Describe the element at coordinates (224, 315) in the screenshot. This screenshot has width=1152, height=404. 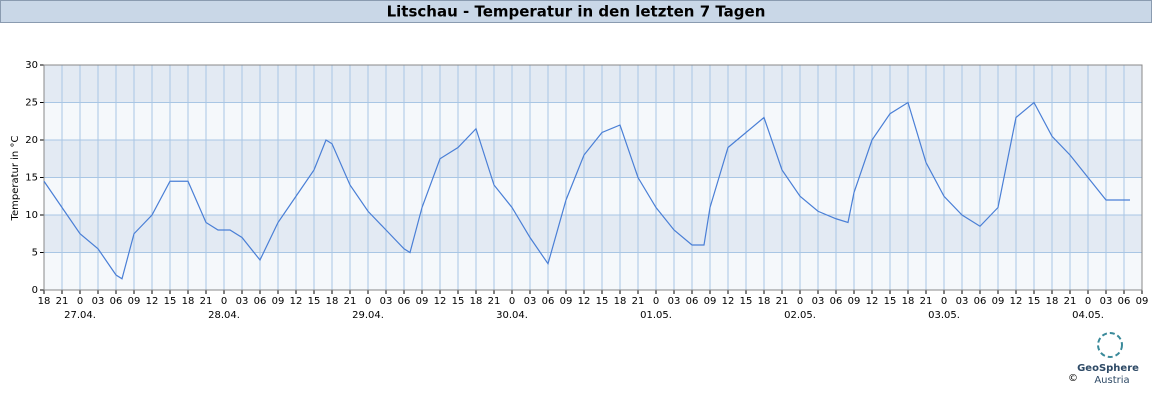
I see `x-date-label: 28.04.` at that location.